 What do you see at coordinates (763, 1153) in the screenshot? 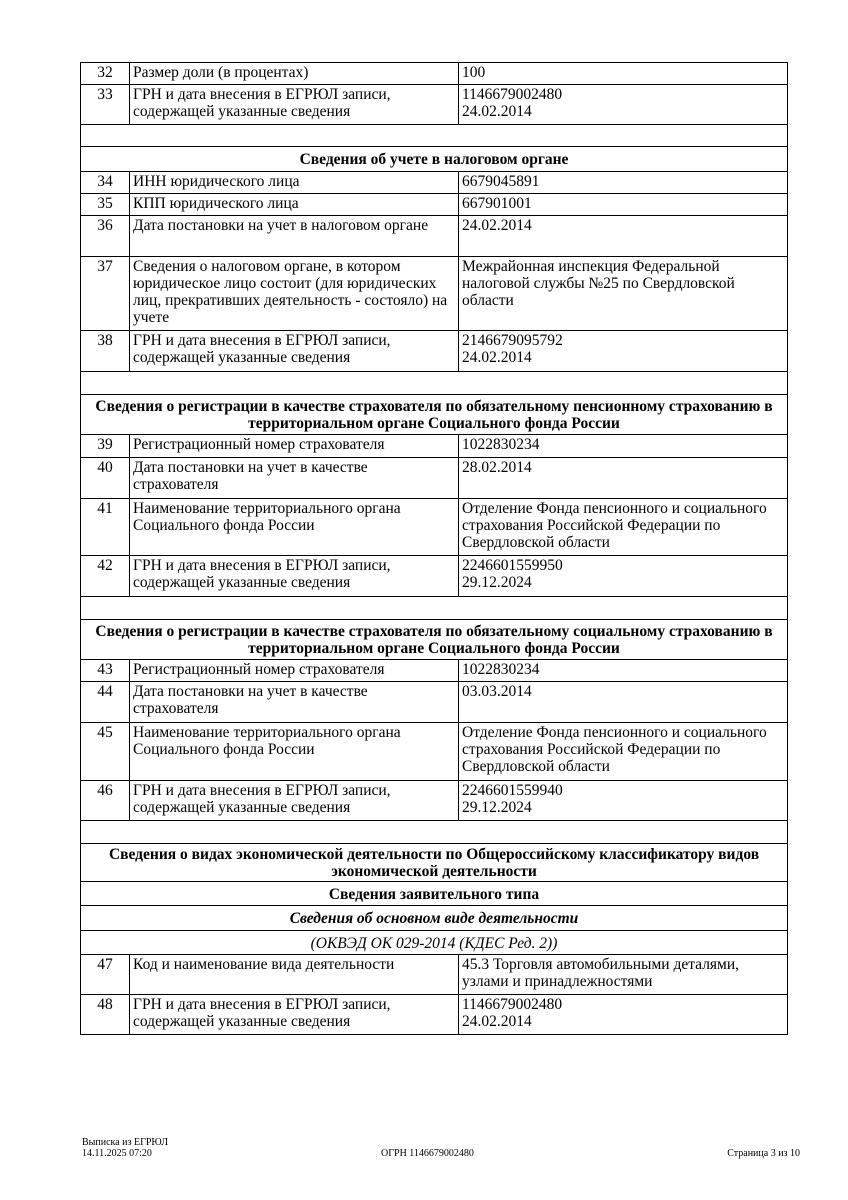
I see `footer-page-number: Страница 3 из 10` at bounding box center [763, 1153].